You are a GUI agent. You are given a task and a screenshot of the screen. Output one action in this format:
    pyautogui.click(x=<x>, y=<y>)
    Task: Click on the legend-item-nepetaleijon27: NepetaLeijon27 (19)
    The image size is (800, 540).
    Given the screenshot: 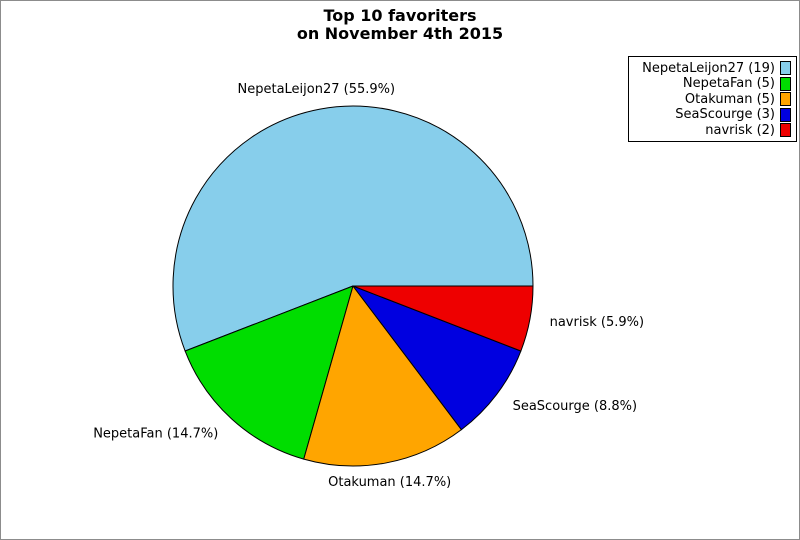 What is the action you would take?
    pyautogui.click(x=712, y=68)
    